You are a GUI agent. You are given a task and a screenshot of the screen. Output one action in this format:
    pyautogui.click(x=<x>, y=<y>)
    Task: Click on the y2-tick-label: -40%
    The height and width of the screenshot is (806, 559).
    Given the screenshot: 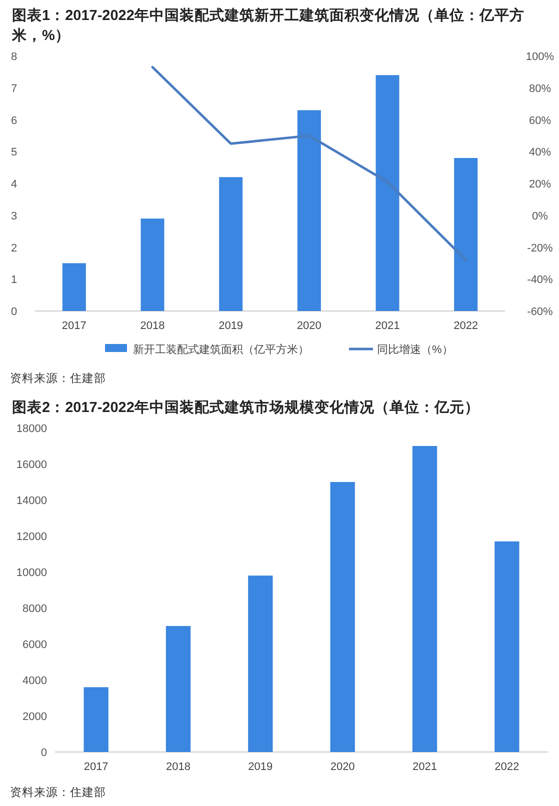 What is the action you would take?
    pyautogui.click(x=540, y=280)
    